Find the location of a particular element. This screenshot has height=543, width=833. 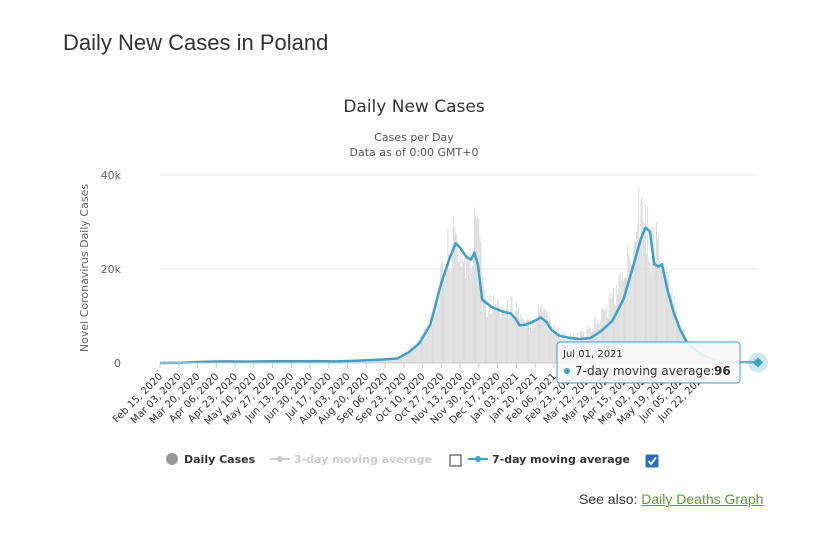

legend-item-3-day-average: 3-day moving average is located at coordinates (351, 459).